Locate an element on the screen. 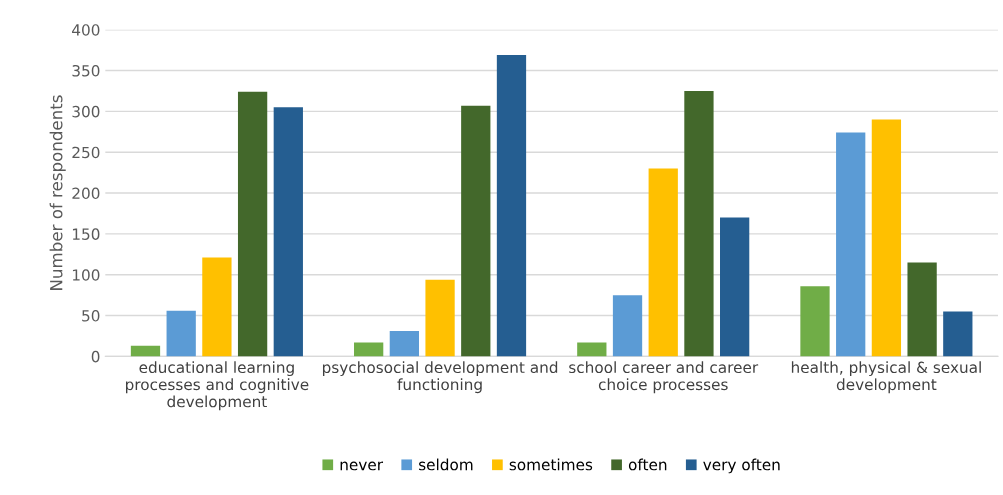 Image resolution: width=1003 pixels, height=495 pixels. x-tick-label: educational learning processes and cognitive development is located at coordinates (217, 386).